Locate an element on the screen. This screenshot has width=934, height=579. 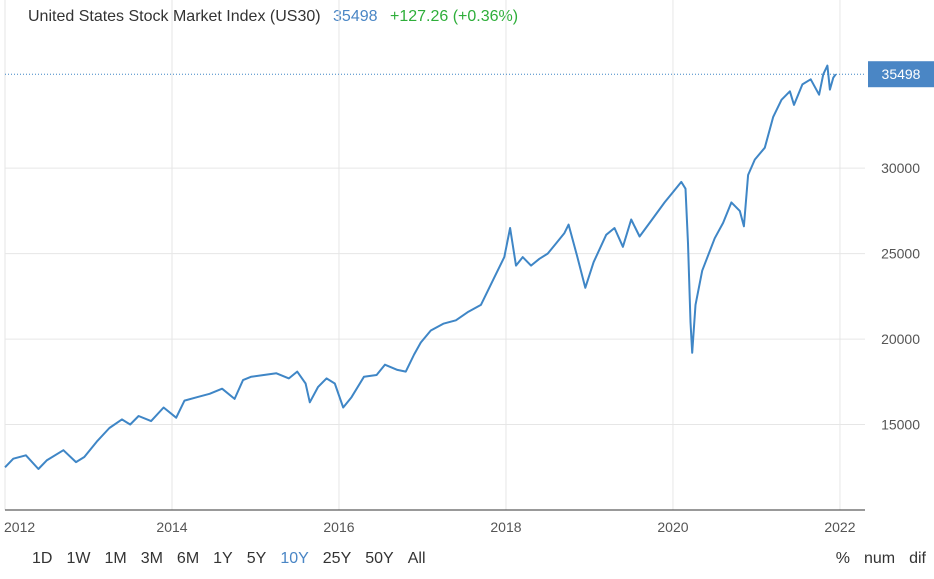
x-tick-label: 2016 is located at coordinates (338, 527).